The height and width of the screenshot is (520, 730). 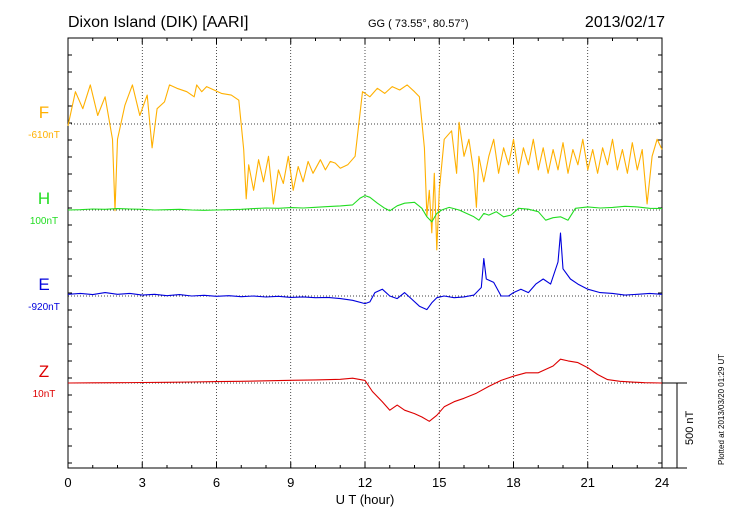 I want to click on x-tick-label-12: 12, so click(x=365, y=482).